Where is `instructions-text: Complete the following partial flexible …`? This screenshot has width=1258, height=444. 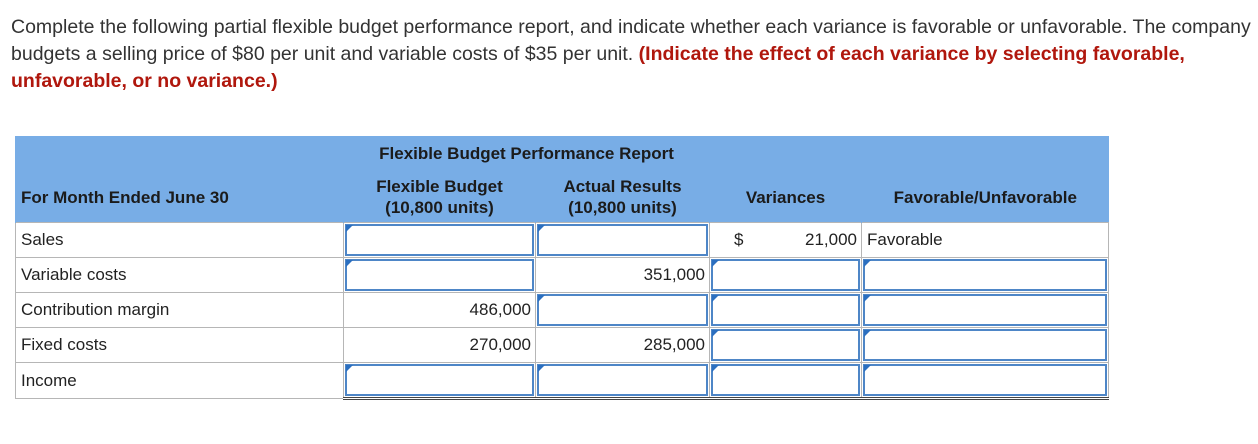
instructions-text: Complete the following partial flexible … is located at coordinates (631, 40).